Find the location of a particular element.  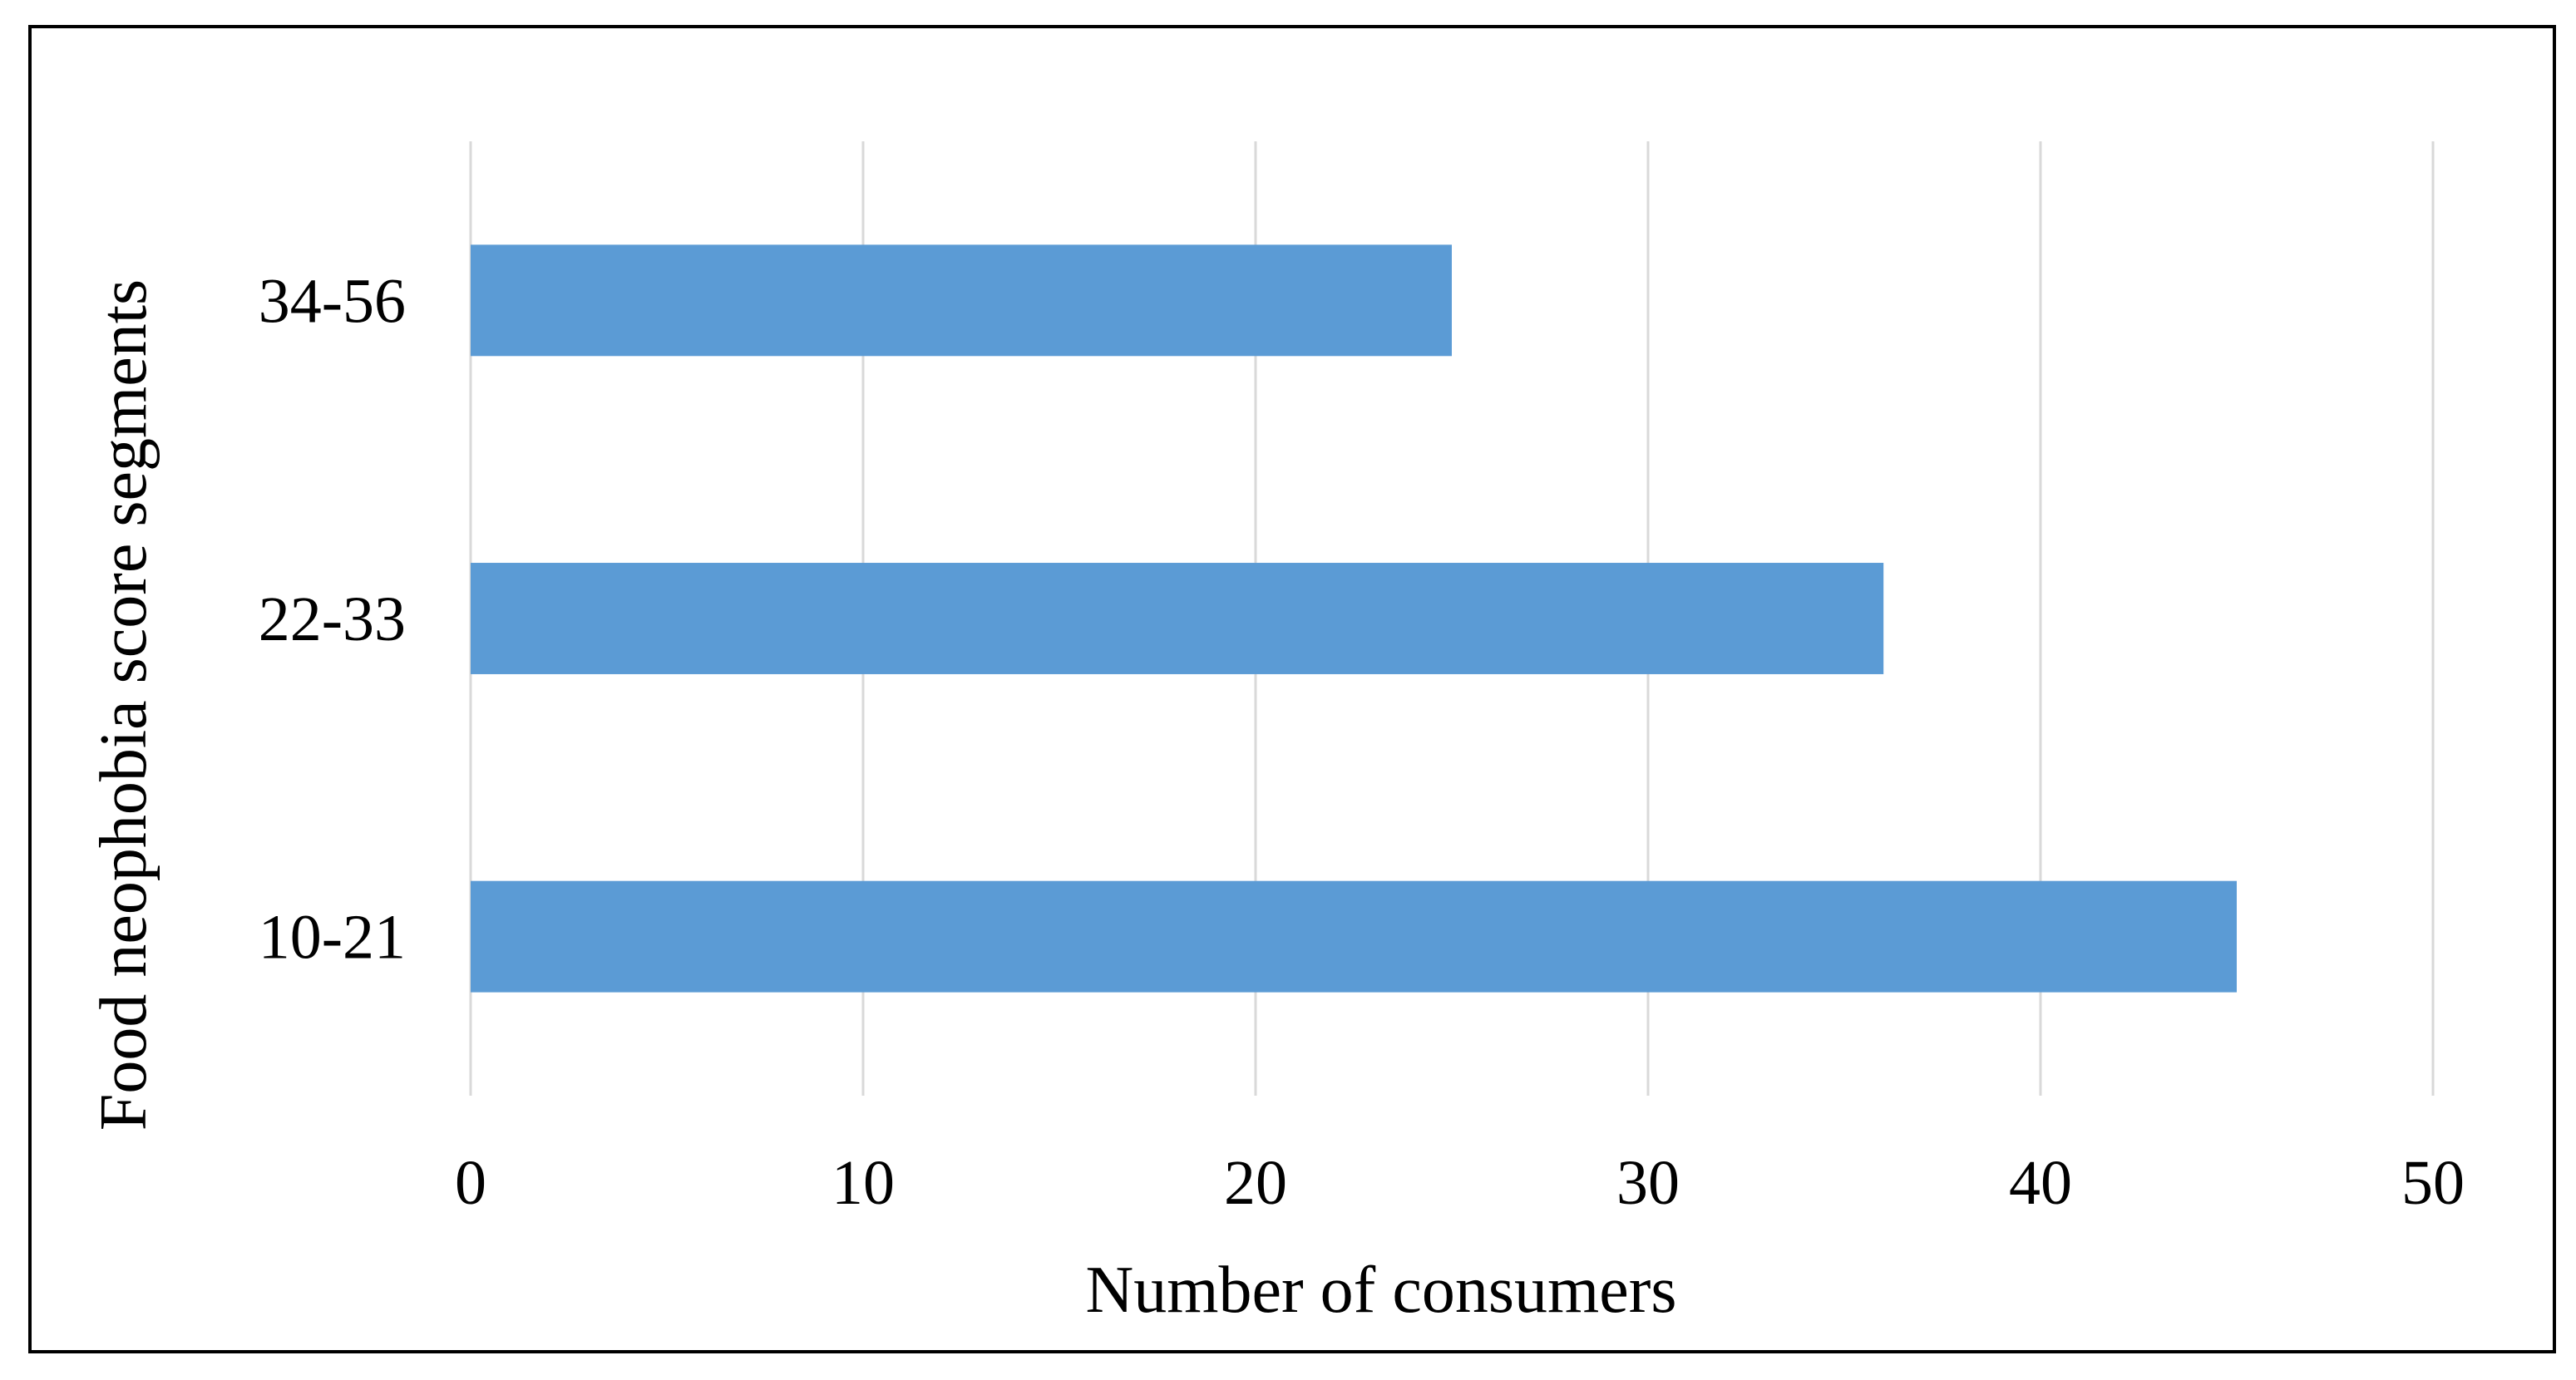

y-tick-labels: 10-21 22-33 34-56 is located at coordinates (332, 619).